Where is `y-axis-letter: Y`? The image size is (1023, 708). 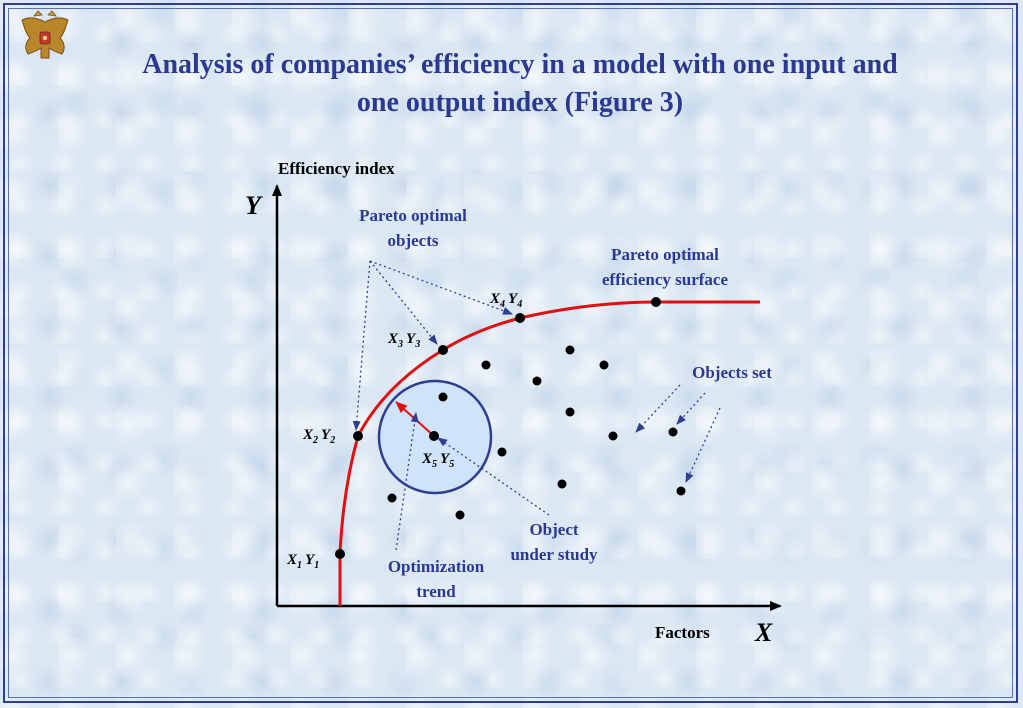 y-axis-letter: Y is located at coordinates (254, 205).